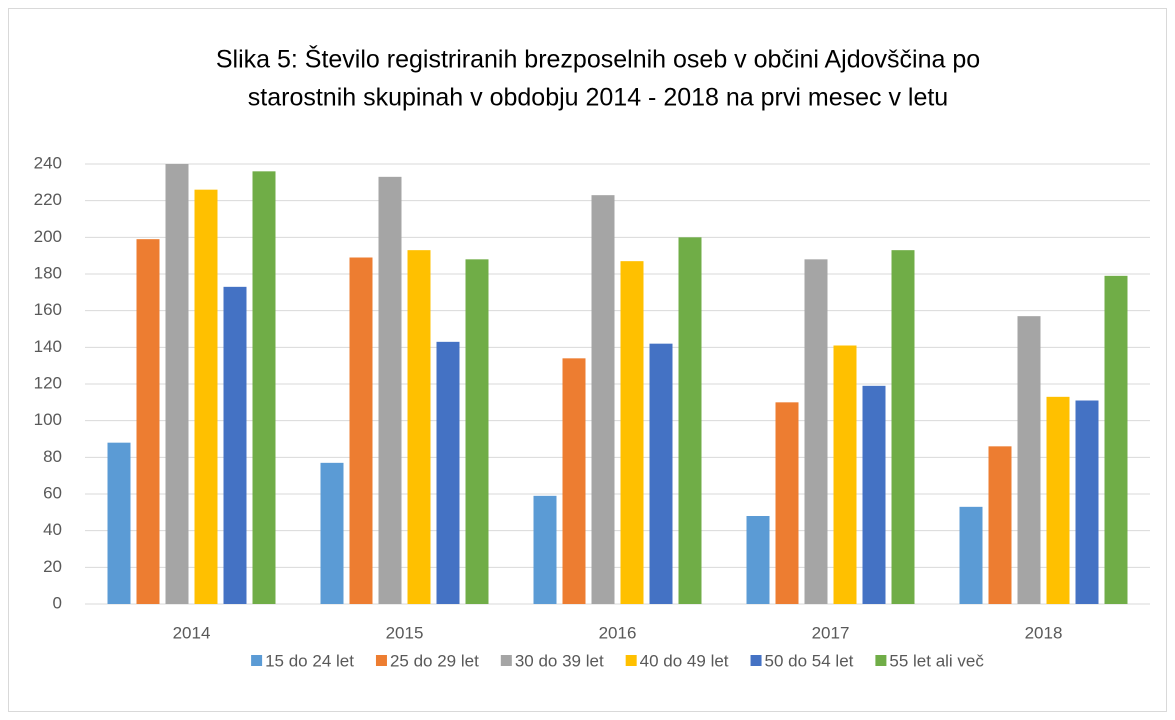 The height and width of the screenshot is (720, 1175). Describe the element at coordinates (48, 199) in the screenshot. I see `y-tick-label: 220` at that location.